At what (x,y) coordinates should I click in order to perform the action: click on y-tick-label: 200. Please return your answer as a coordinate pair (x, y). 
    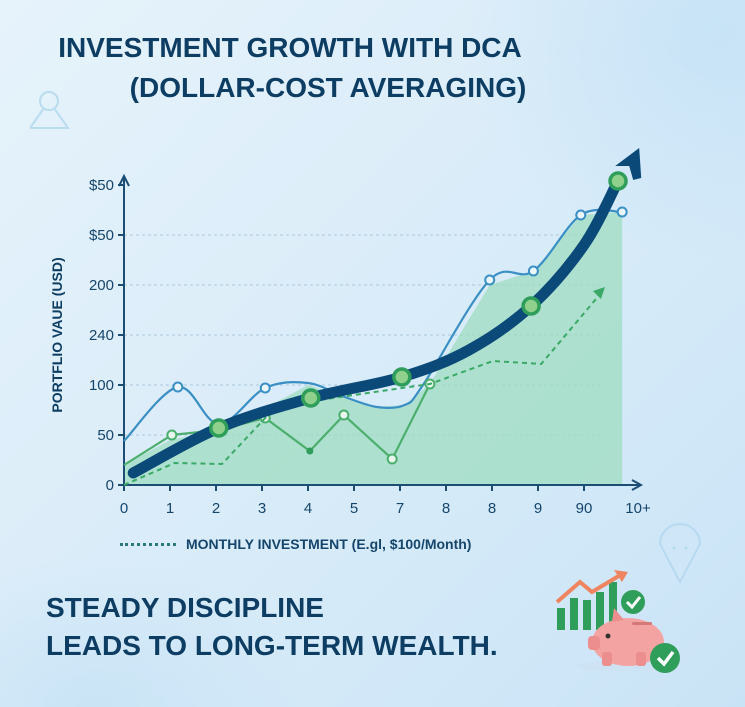
    Looking at the image, I should click on (101, 285).